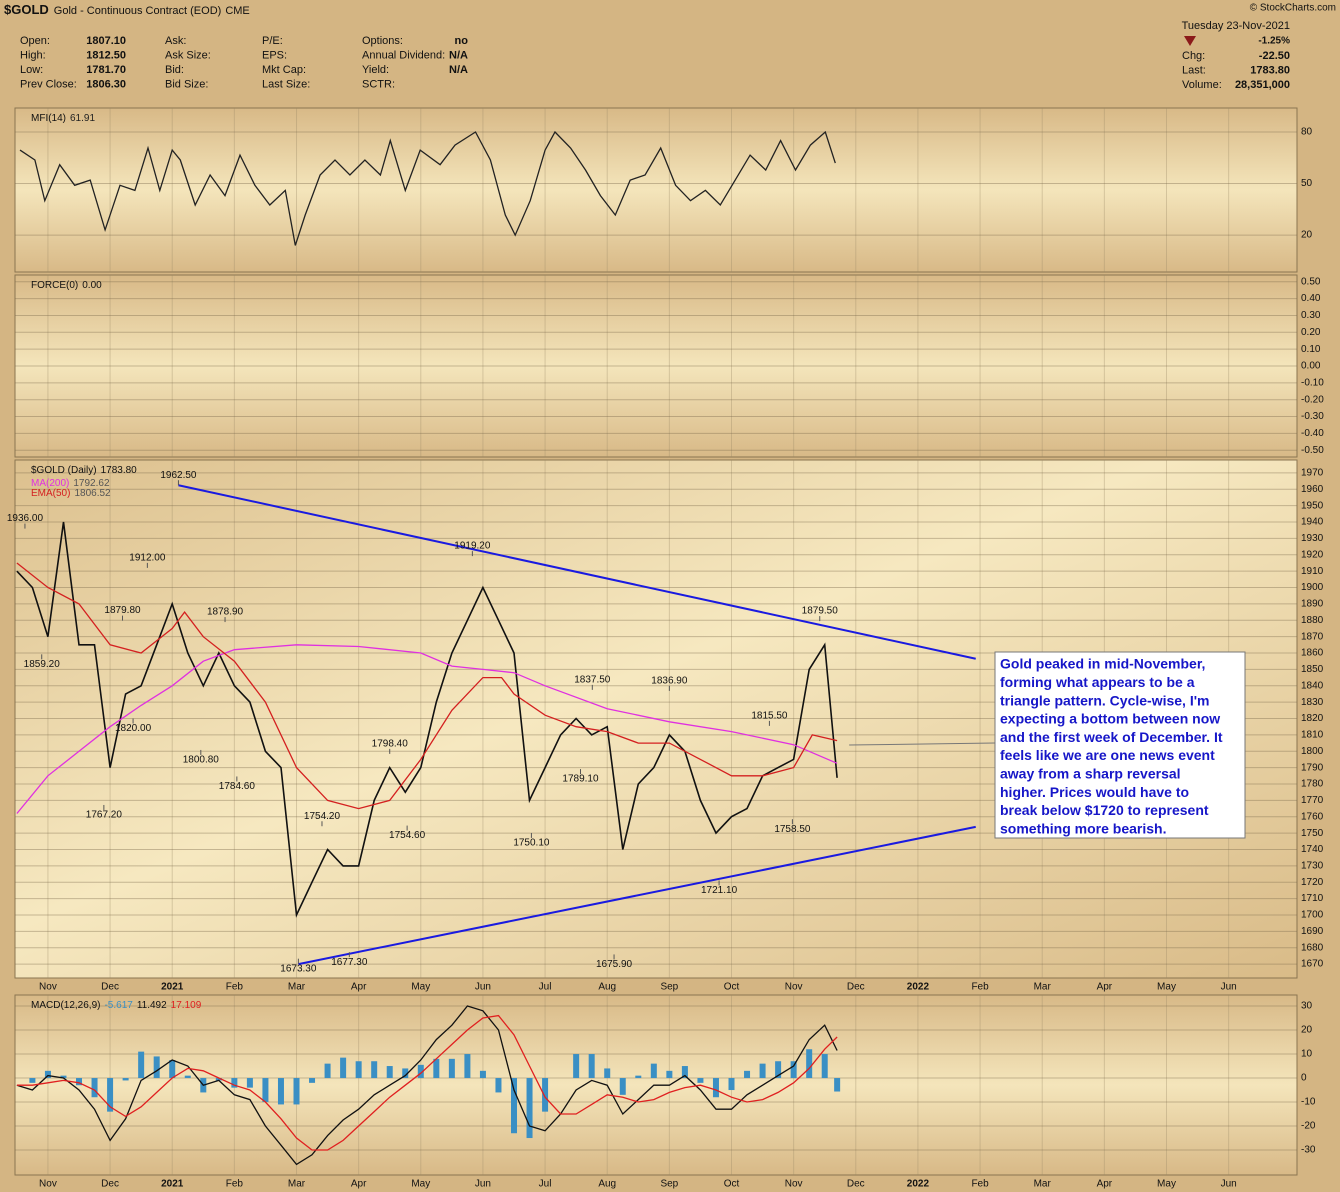 This screenshot has height=1192, width=1340. Describe the element at coordinates (106, 84) in the screenshot. I see `field-value: 1806.30` at that location.